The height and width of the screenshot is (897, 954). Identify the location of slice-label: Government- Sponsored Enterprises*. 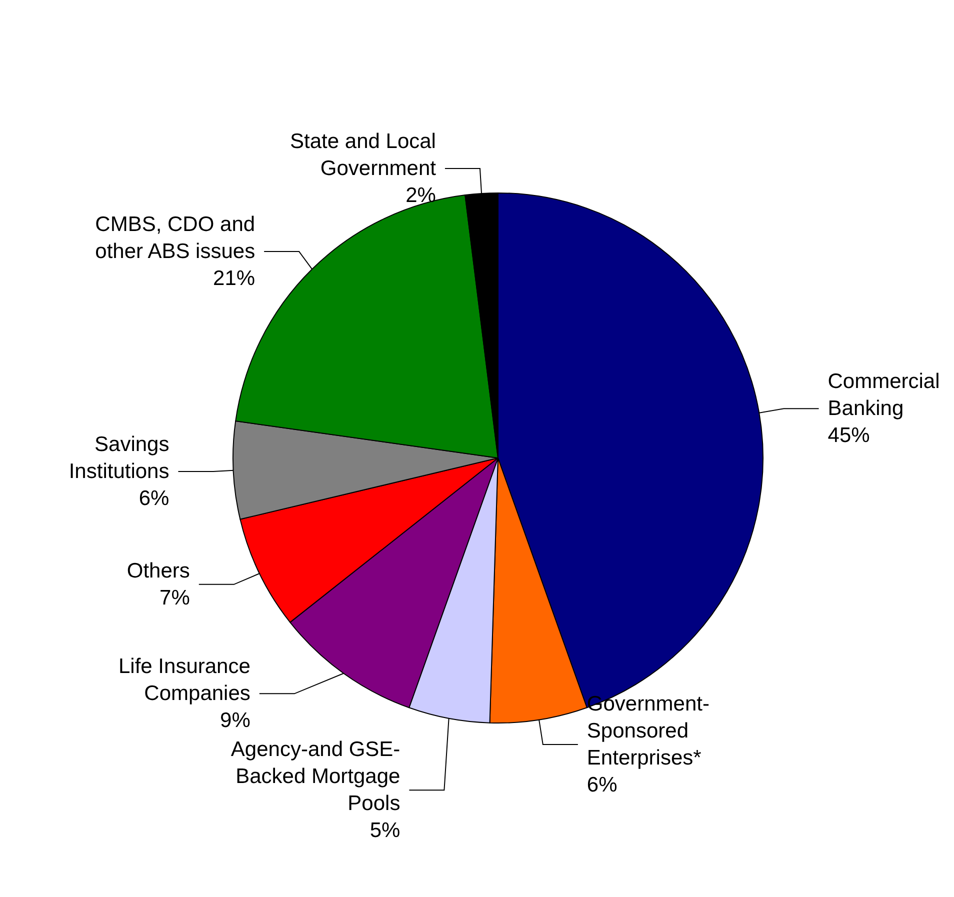
(648, 731).